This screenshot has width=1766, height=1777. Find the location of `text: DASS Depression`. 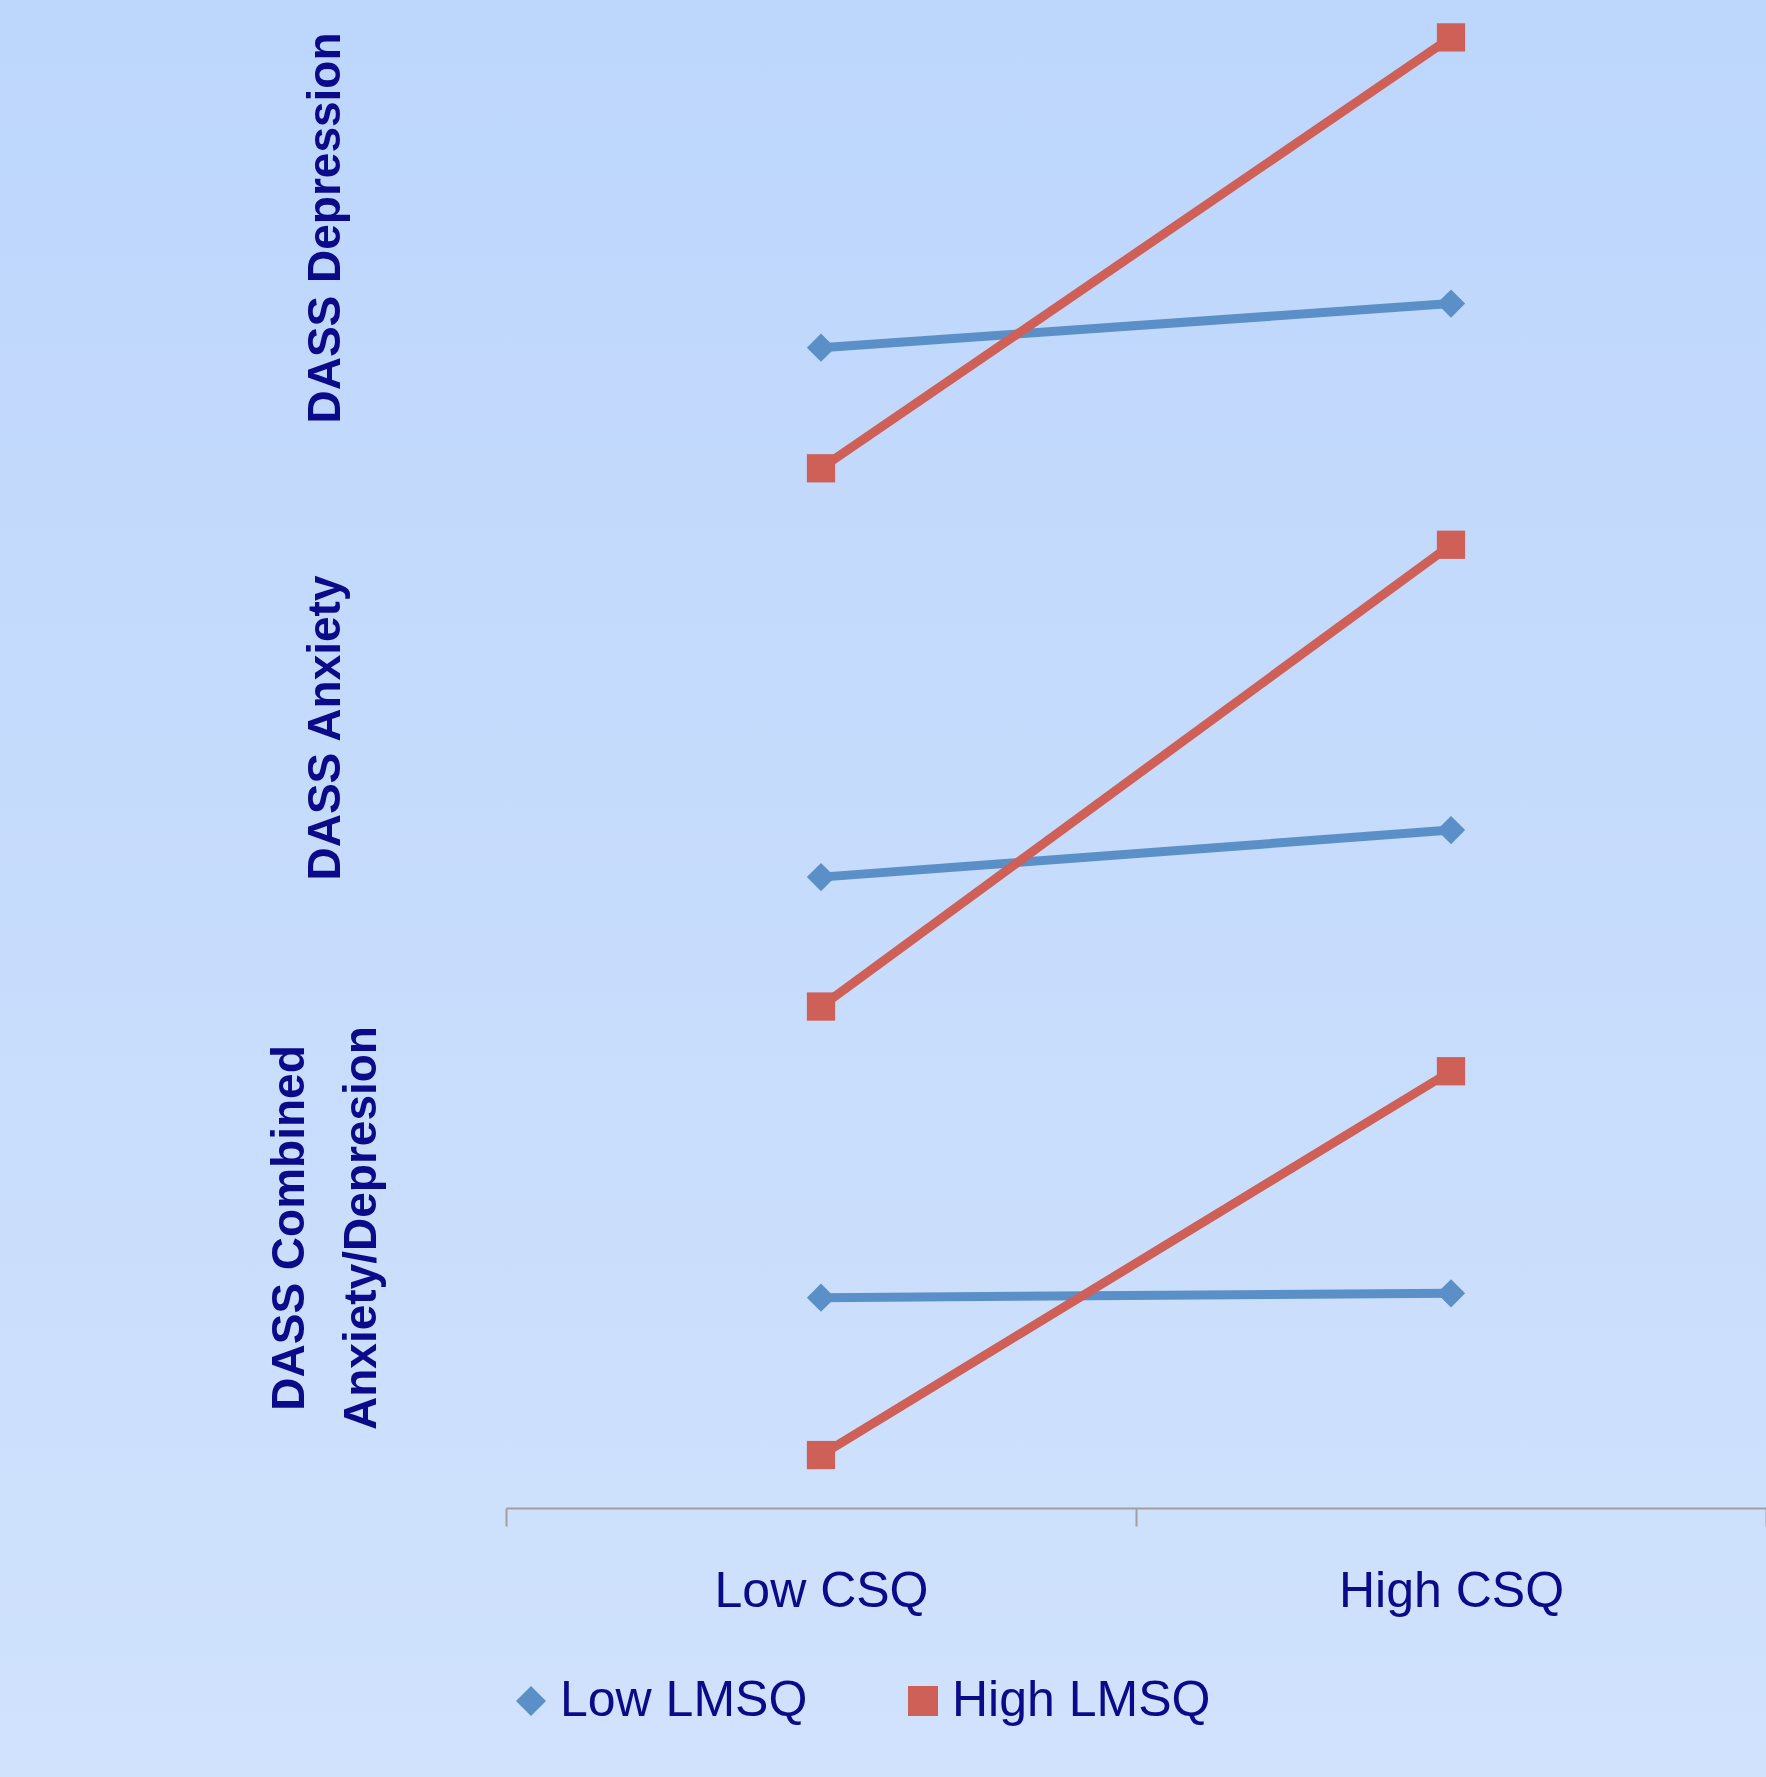

text: DASS Depression is located at coordinates (324, 228).